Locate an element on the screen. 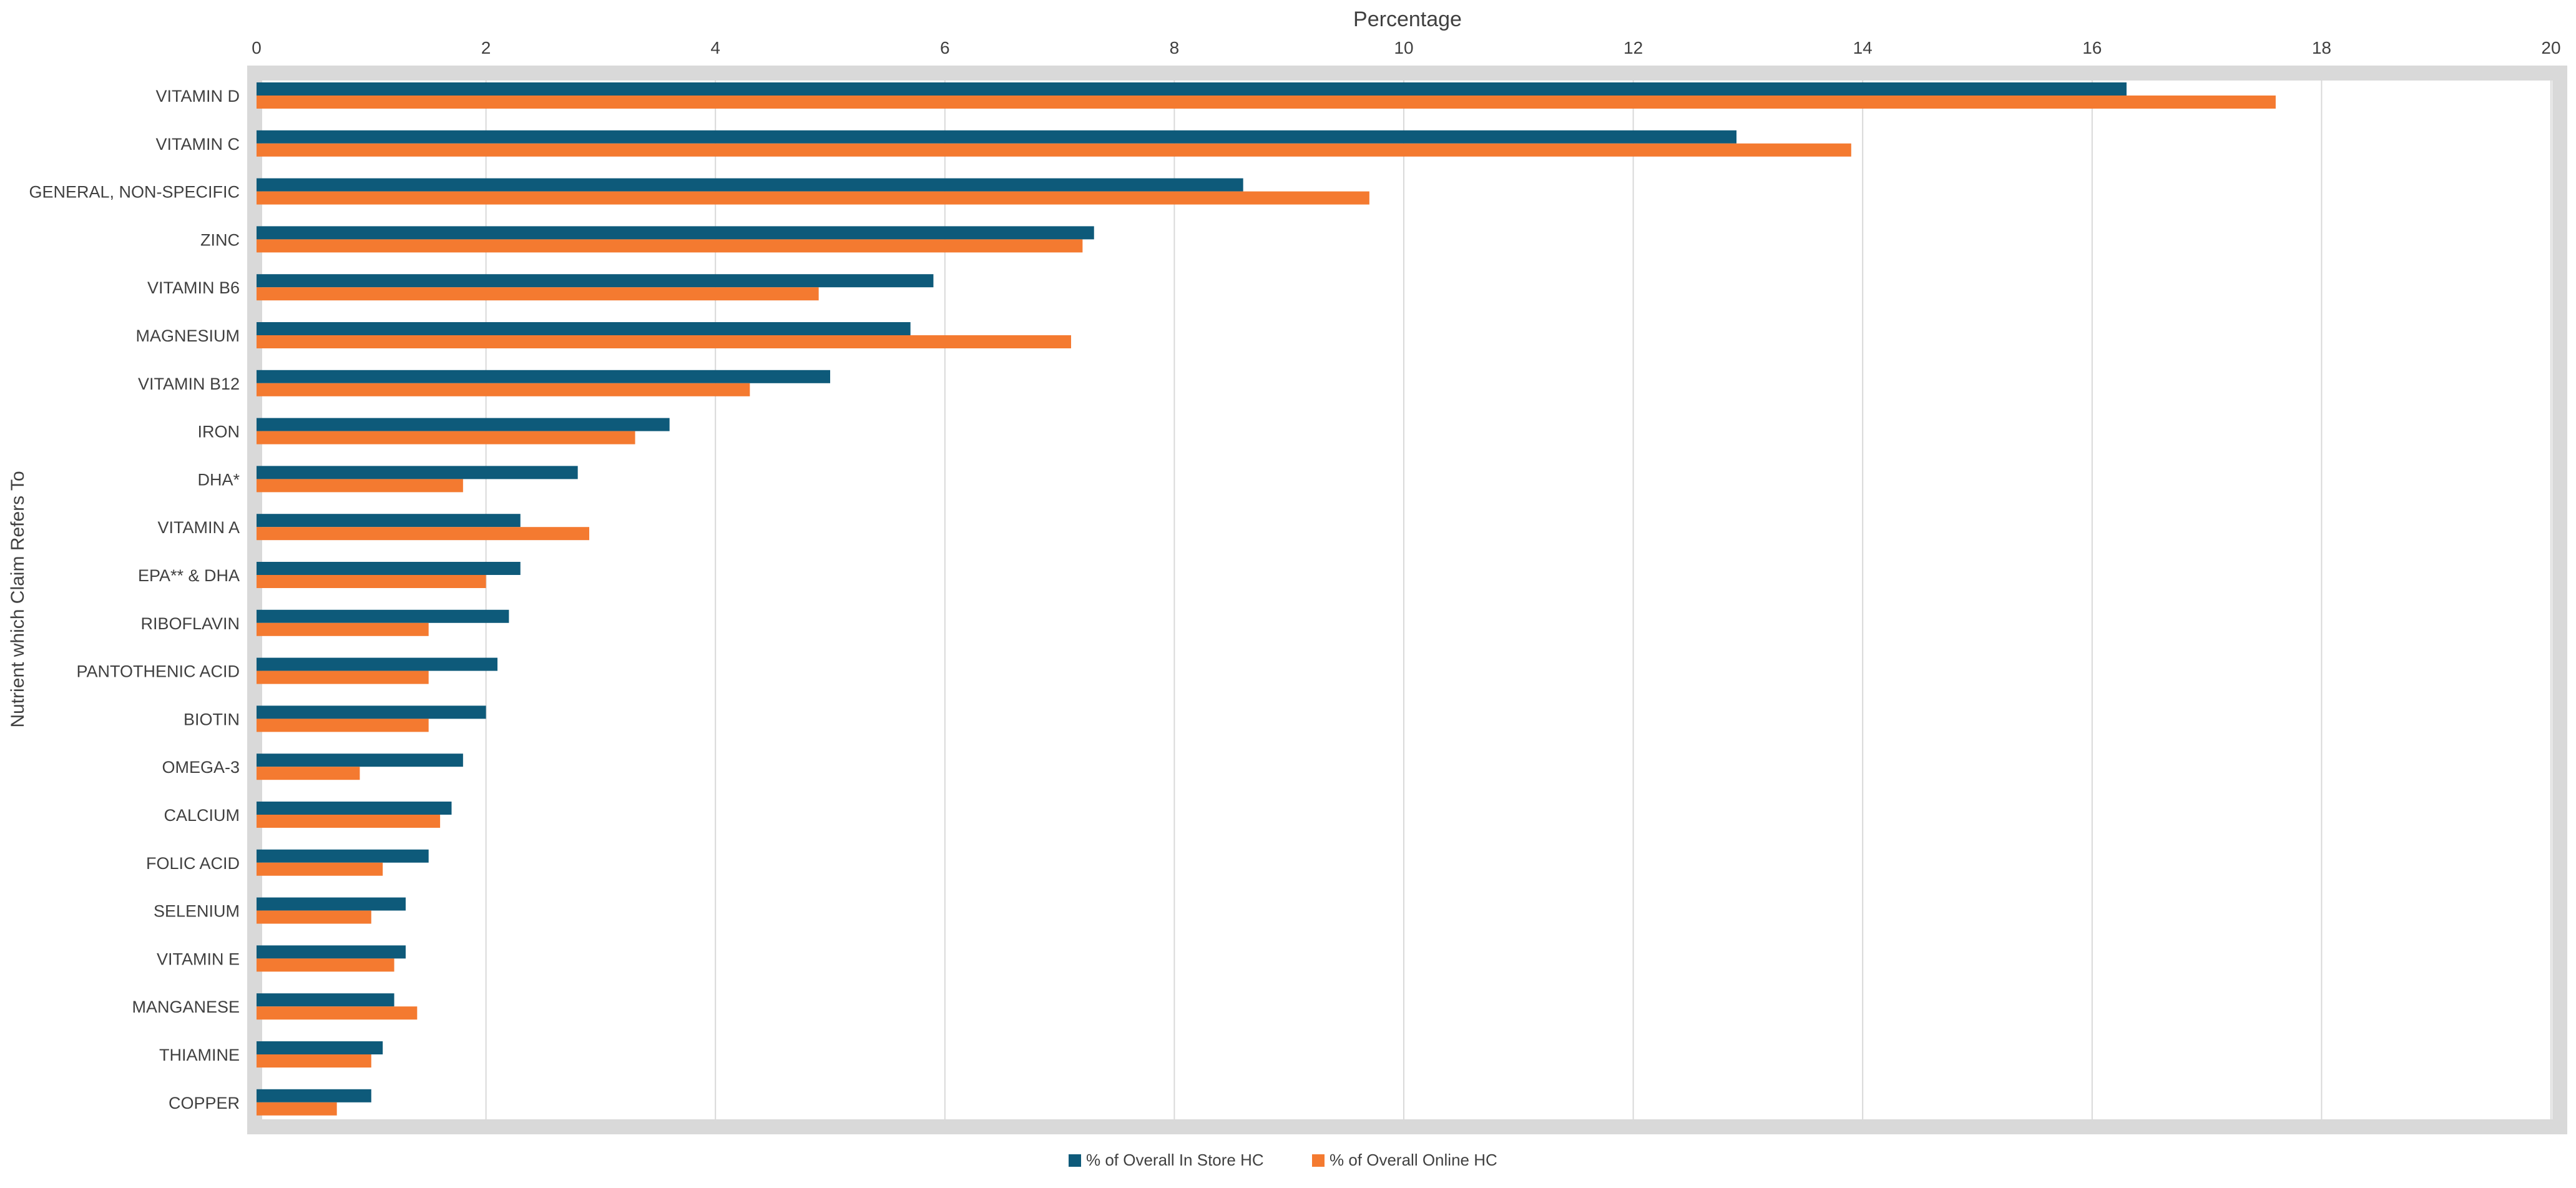  x-tick-label: 10 is located at coordinates (1403, 47).